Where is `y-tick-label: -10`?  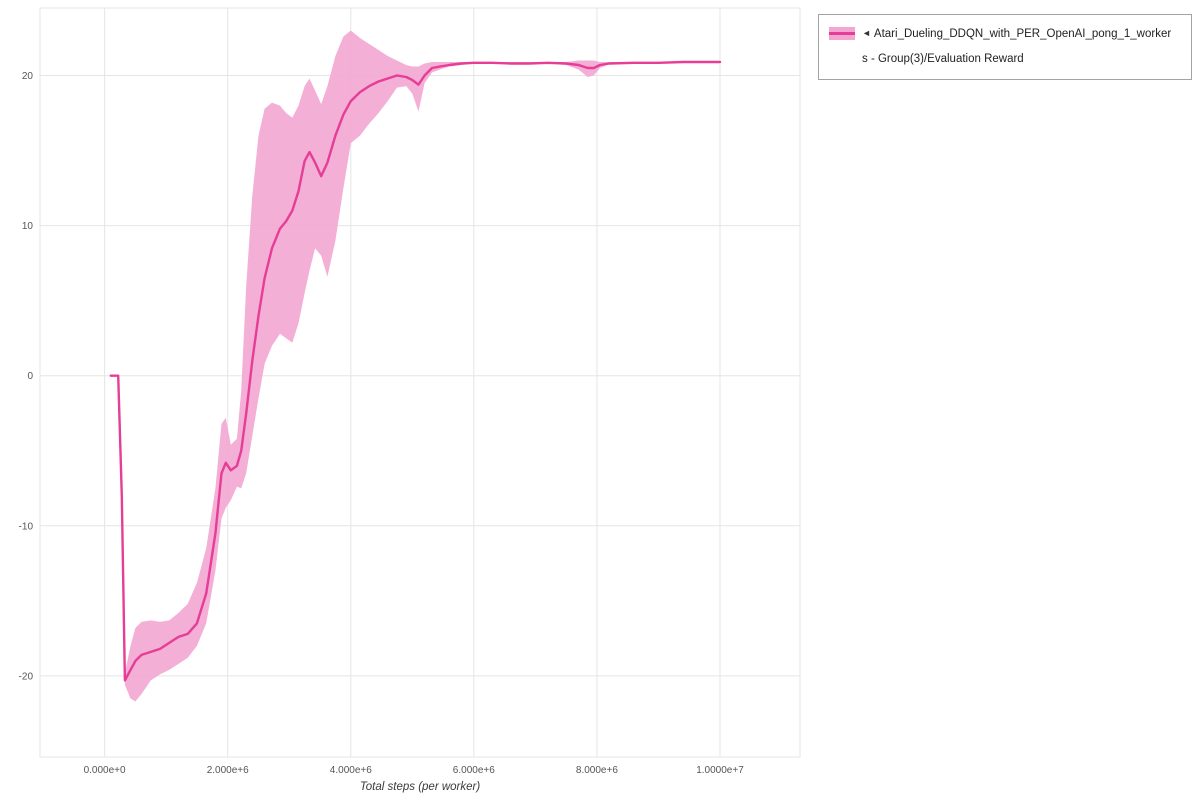
y-tick-label: -10 is located at coordinates (26, 526).